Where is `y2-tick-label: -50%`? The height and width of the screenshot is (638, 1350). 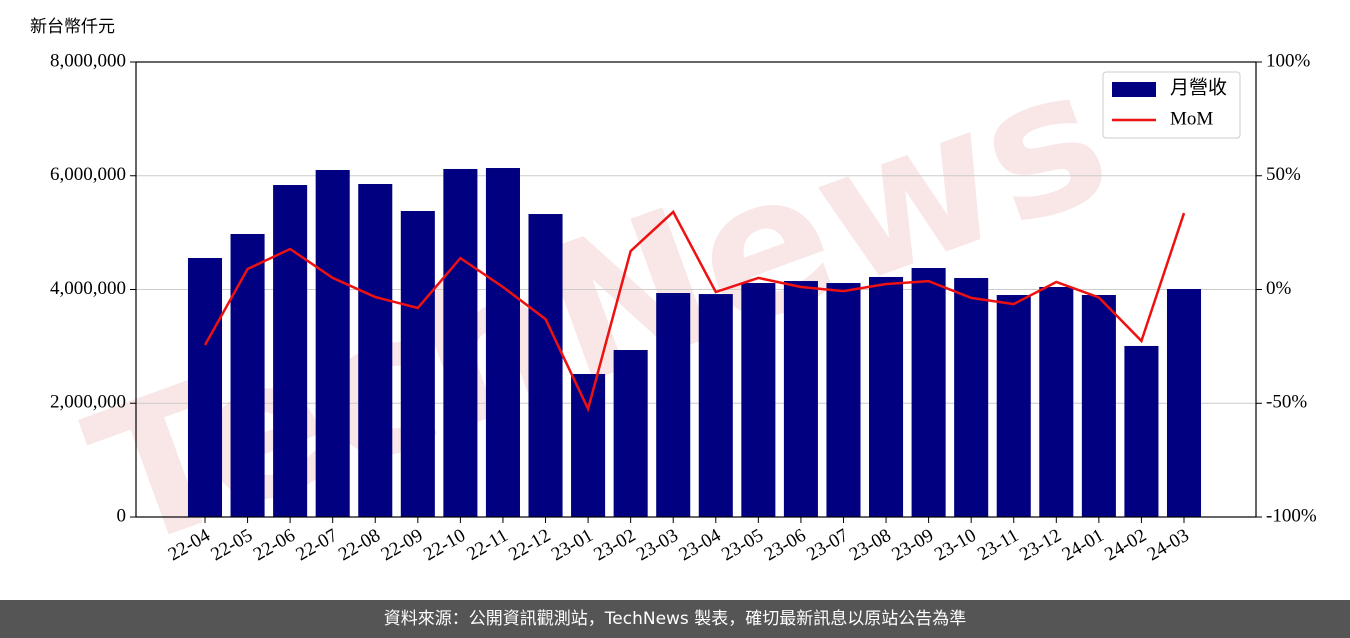
y2-tick-label: -50% is located at coordinates (1286, 402).